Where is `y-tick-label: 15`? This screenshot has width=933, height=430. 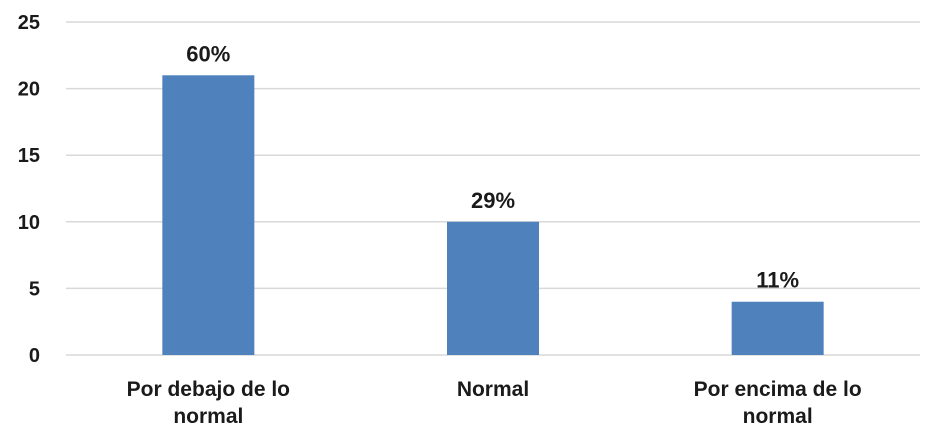 y-tick-label: 15 is located at coordinates (29, 156).